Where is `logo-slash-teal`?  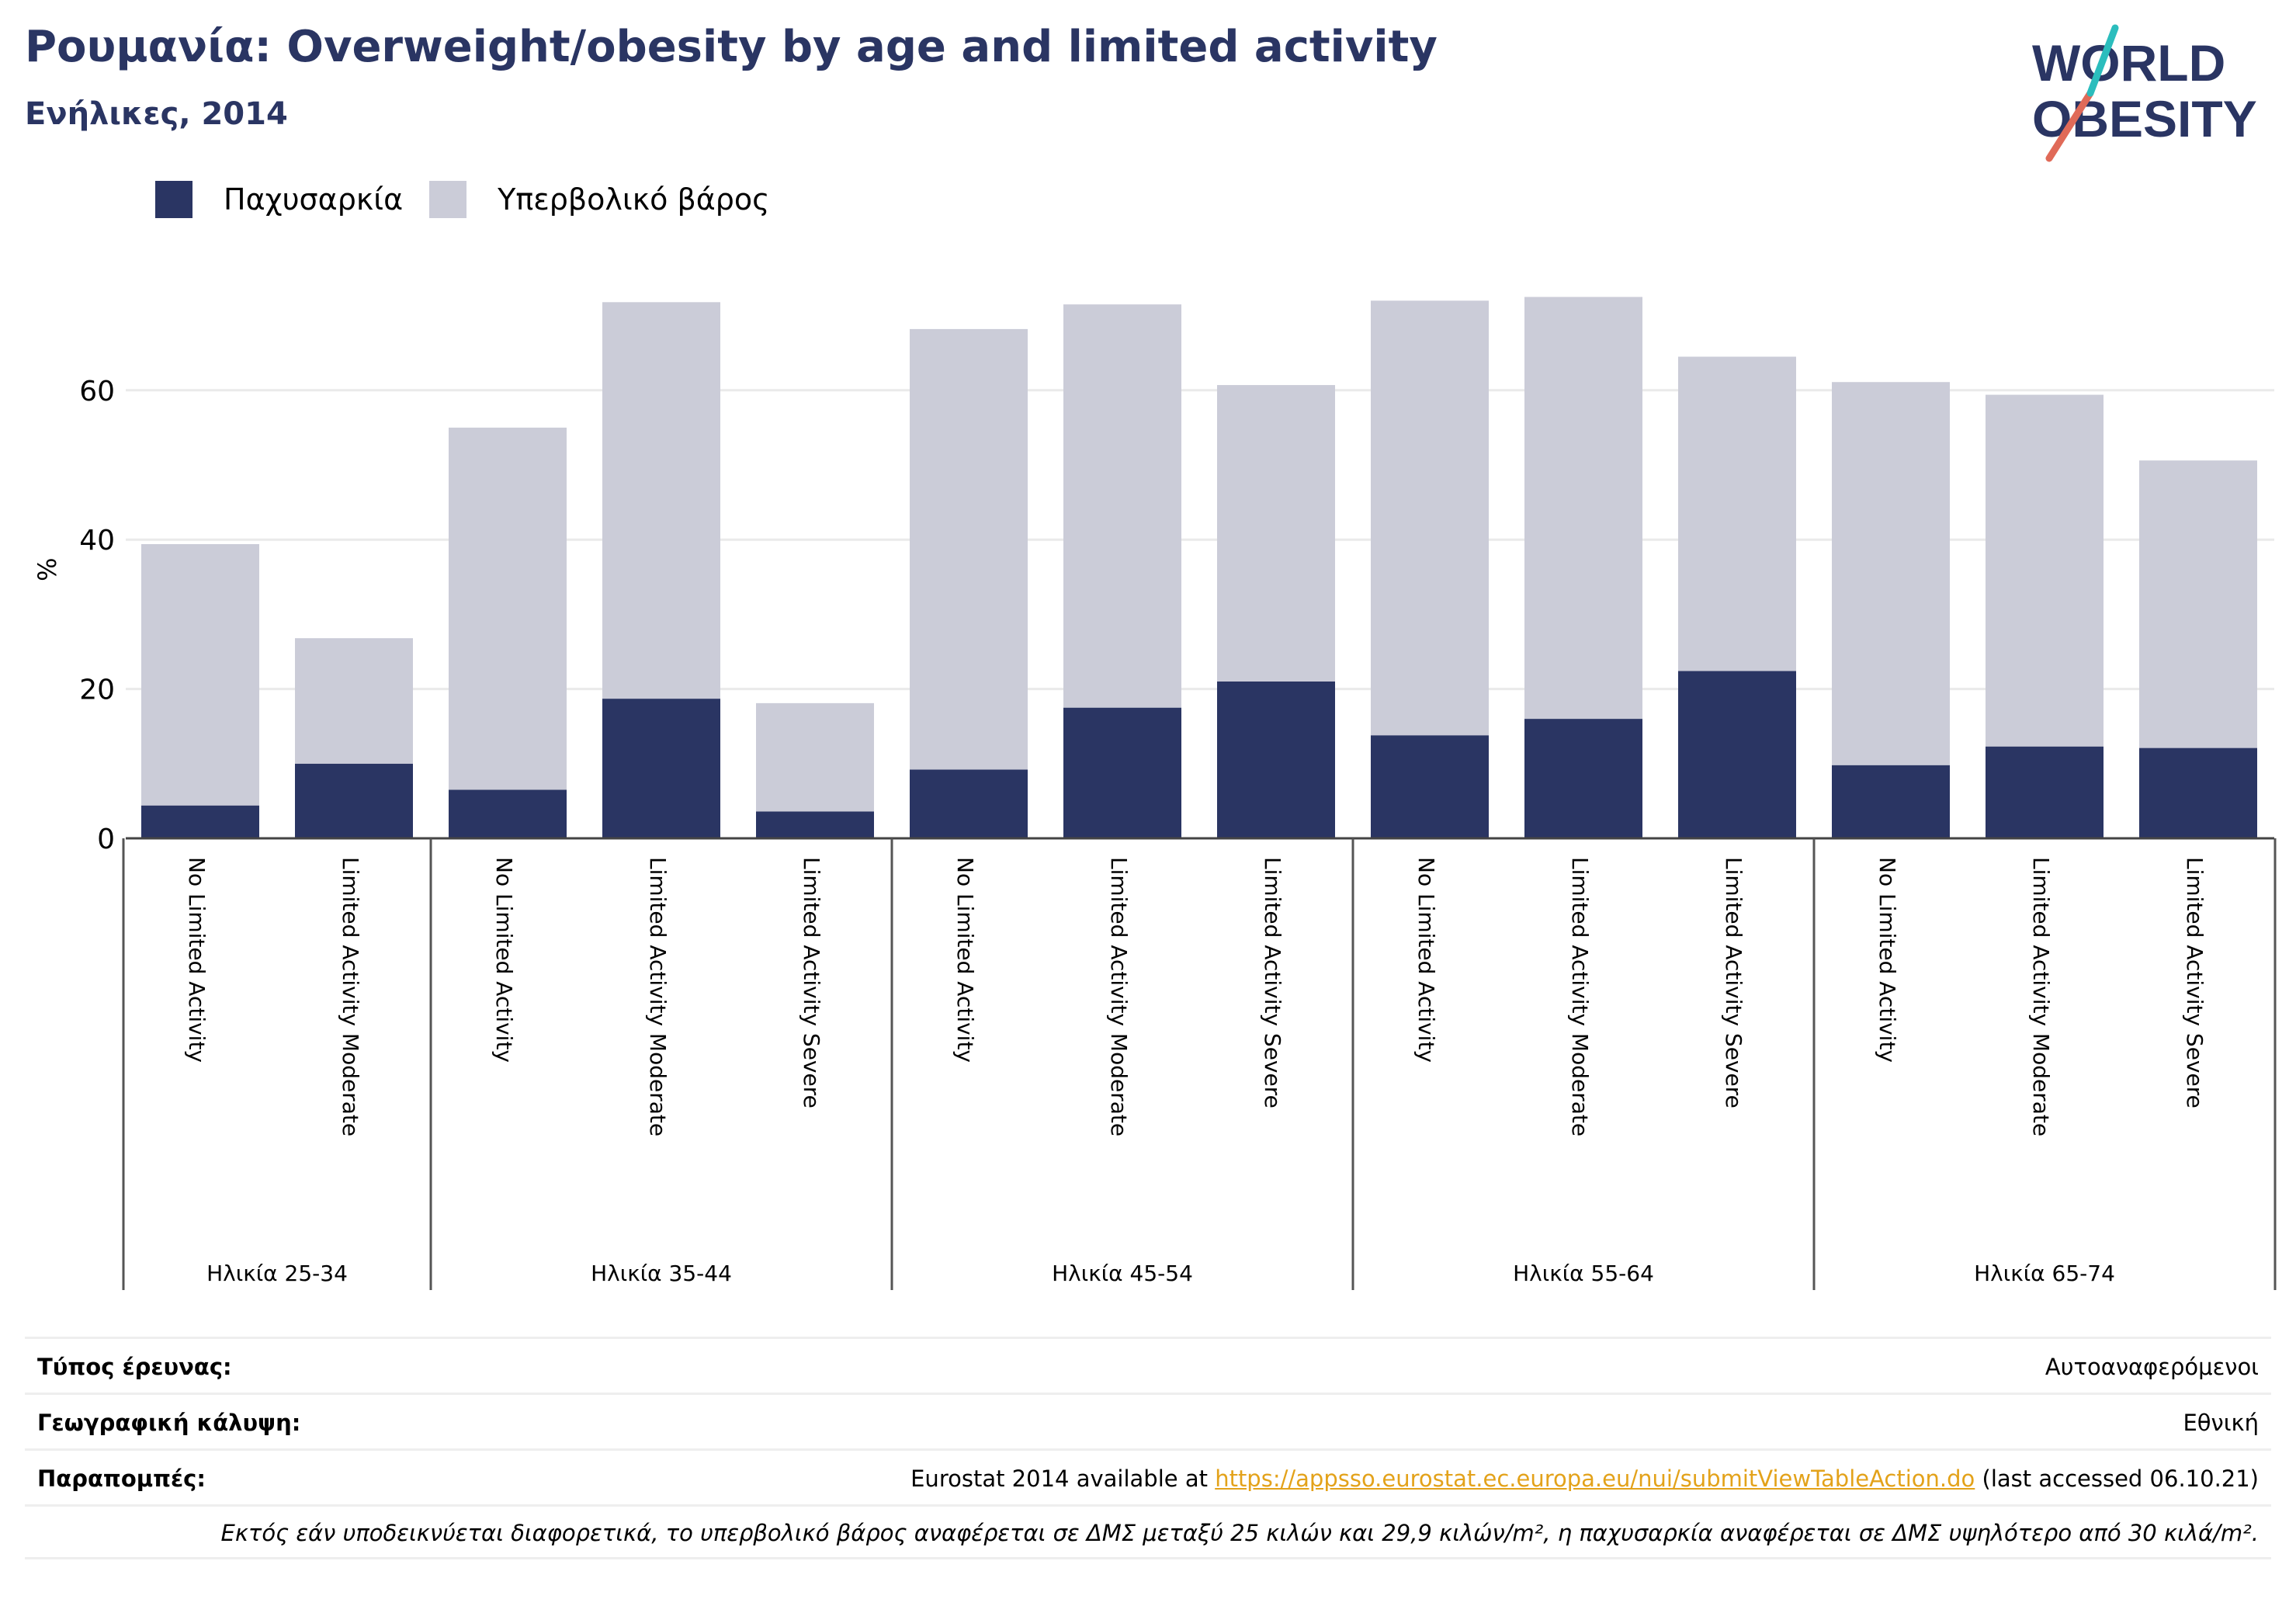
logo-slash-teal is located at coordinates (2102, 60).